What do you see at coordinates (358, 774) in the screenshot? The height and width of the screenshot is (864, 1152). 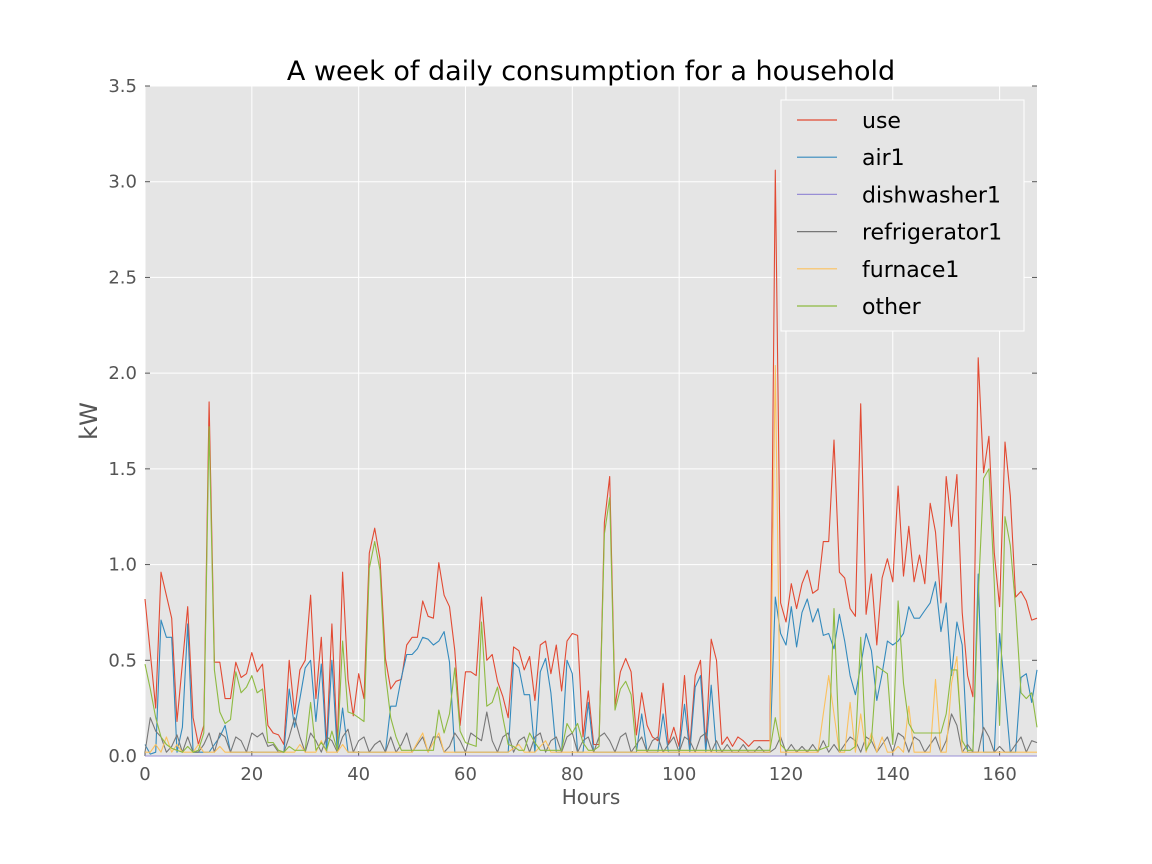 I see `x-tick-label: 40` at bounding box center [358, 774].